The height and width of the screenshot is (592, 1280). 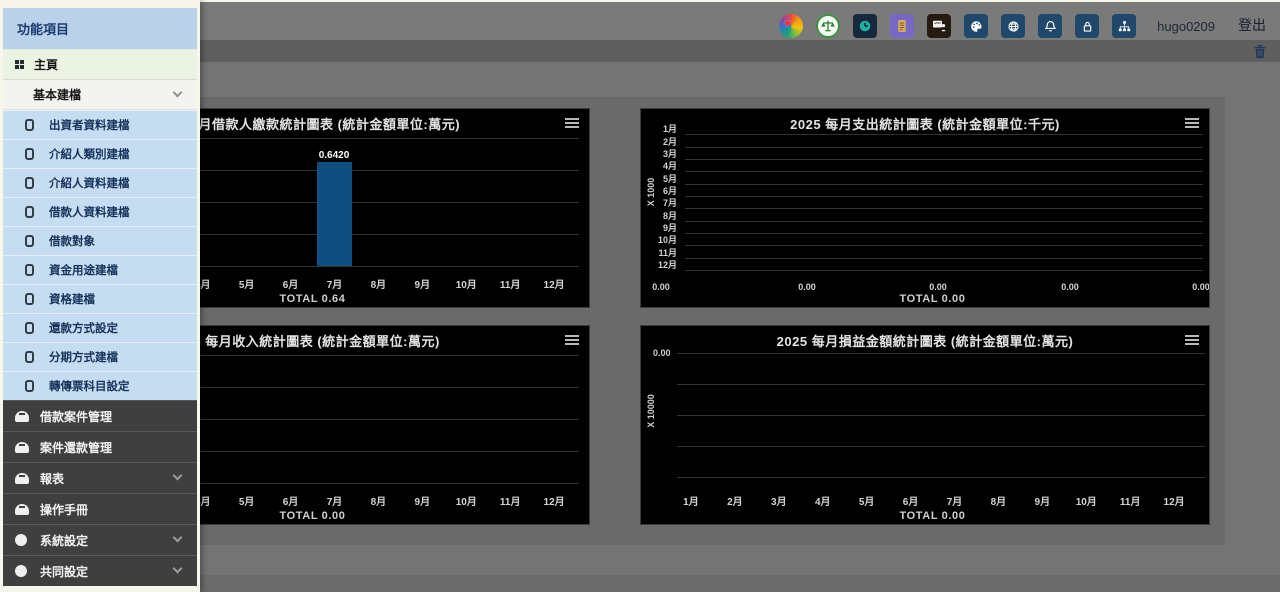 I want to click on category-row: 12月, so click(x=926, y=265).